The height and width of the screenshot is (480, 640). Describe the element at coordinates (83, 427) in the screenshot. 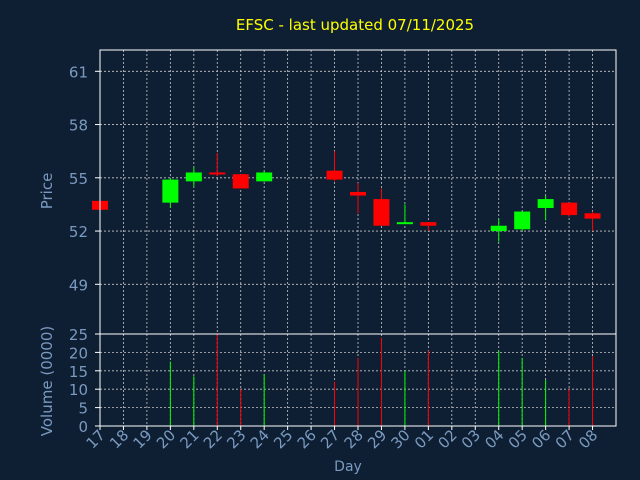

I see `volume-tick-label: 0` at that location.